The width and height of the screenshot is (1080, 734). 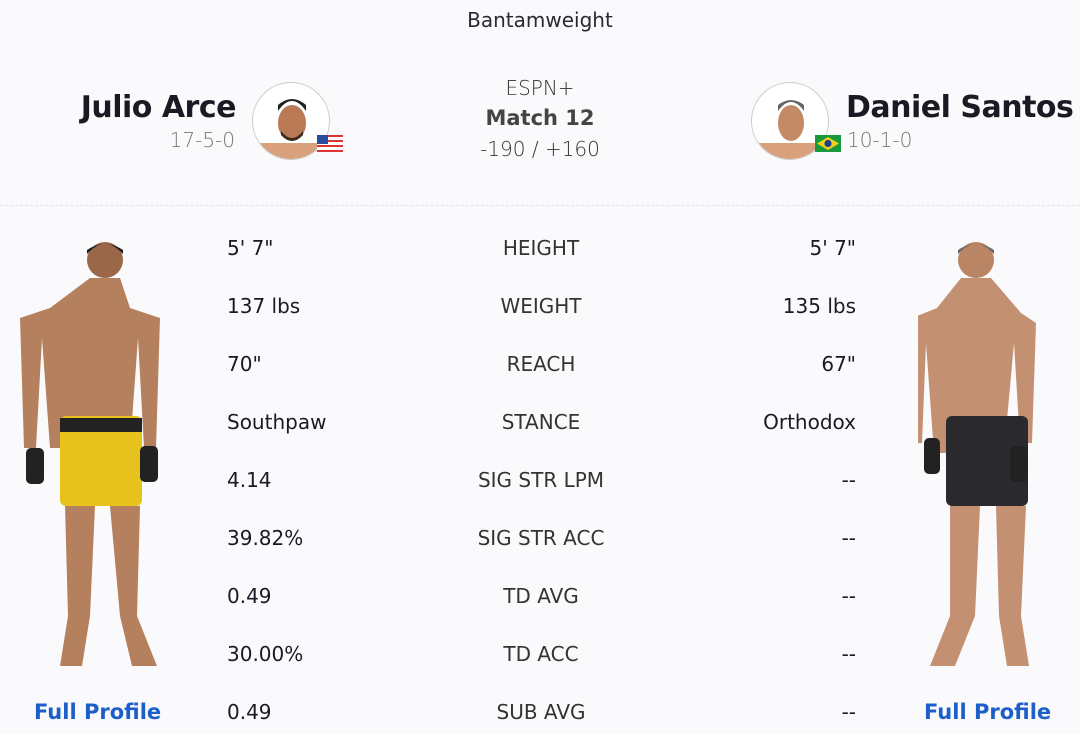 I want to click on right-stat-value: 135 lbs, so click(x=819, y=306).